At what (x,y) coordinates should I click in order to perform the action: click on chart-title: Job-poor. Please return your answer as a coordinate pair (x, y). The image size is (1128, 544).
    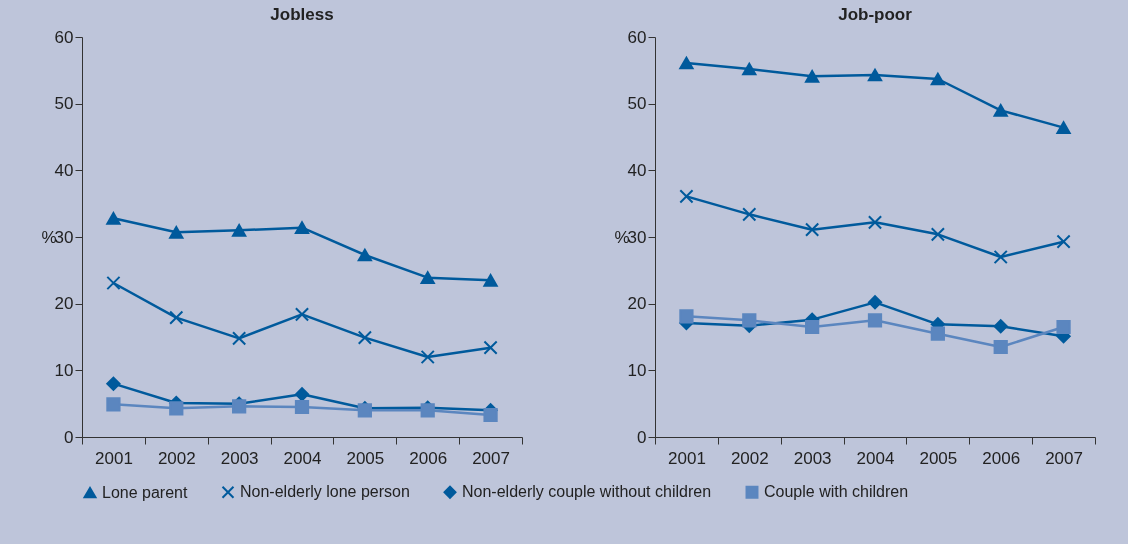
    Looking at the image, I should click on (875, 14).